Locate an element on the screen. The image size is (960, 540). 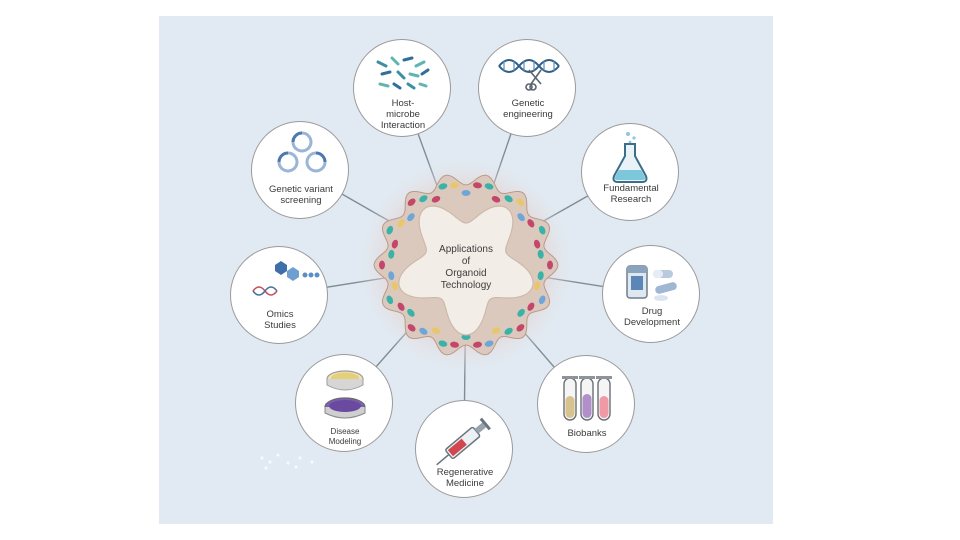
label-host-microbe: Host- microbe Interaction is located at coordinates (403, 114).